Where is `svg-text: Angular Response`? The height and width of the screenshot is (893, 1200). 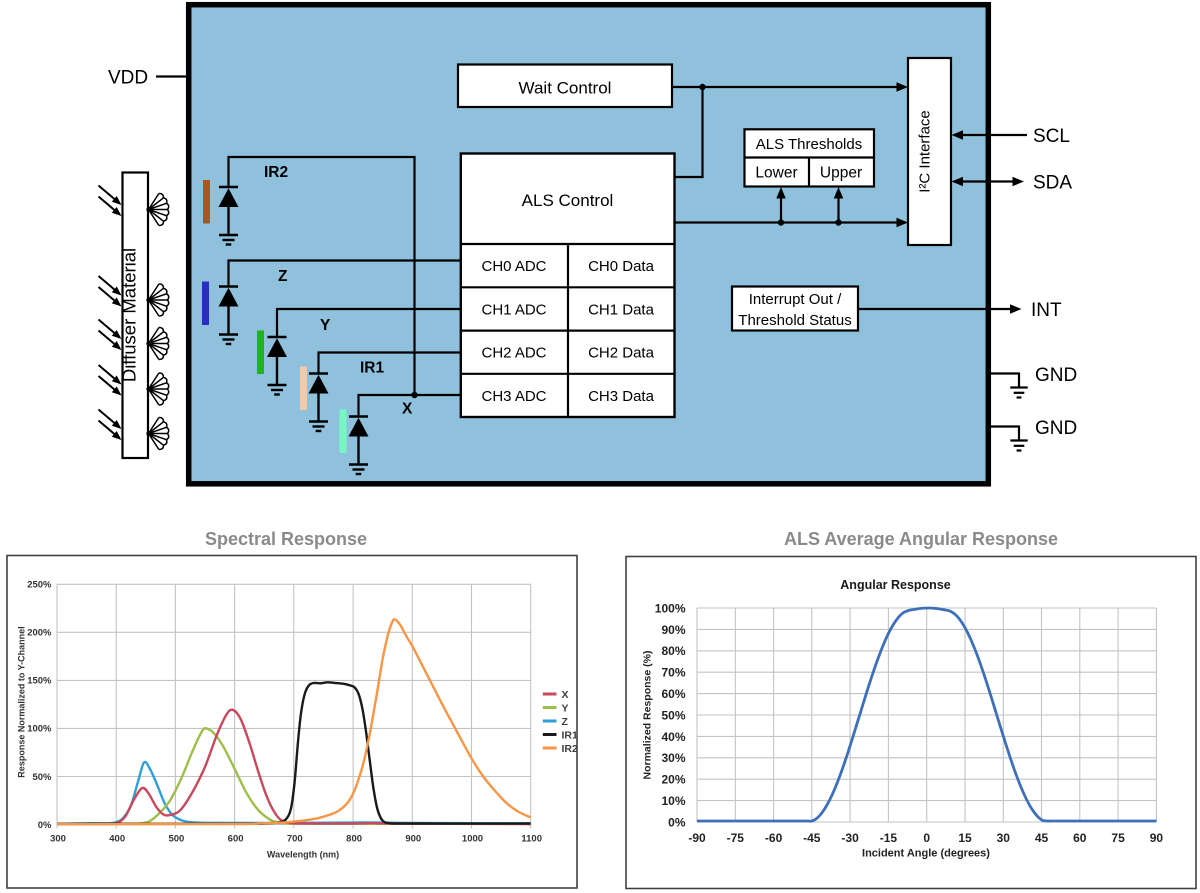
svg-text: Angular Response is located at coordinates (895, 585).